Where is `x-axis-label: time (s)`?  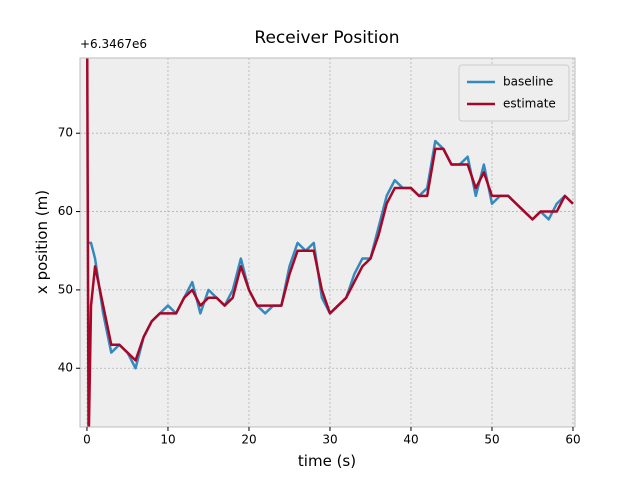
x-axis-label: time (s) is located at coordinates (327, 461).